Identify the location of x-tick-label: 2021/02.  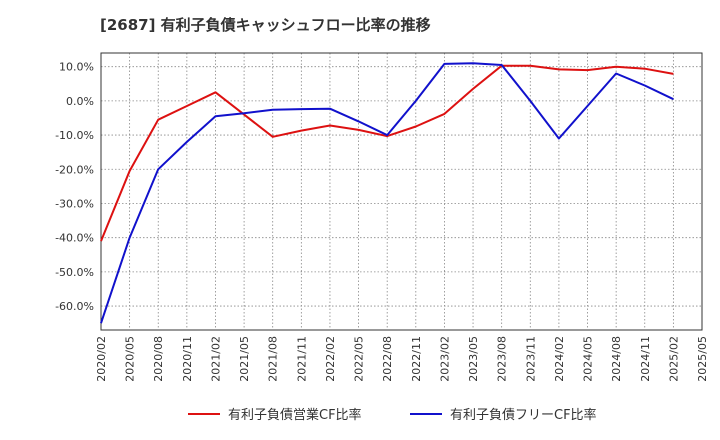
(215, 359).